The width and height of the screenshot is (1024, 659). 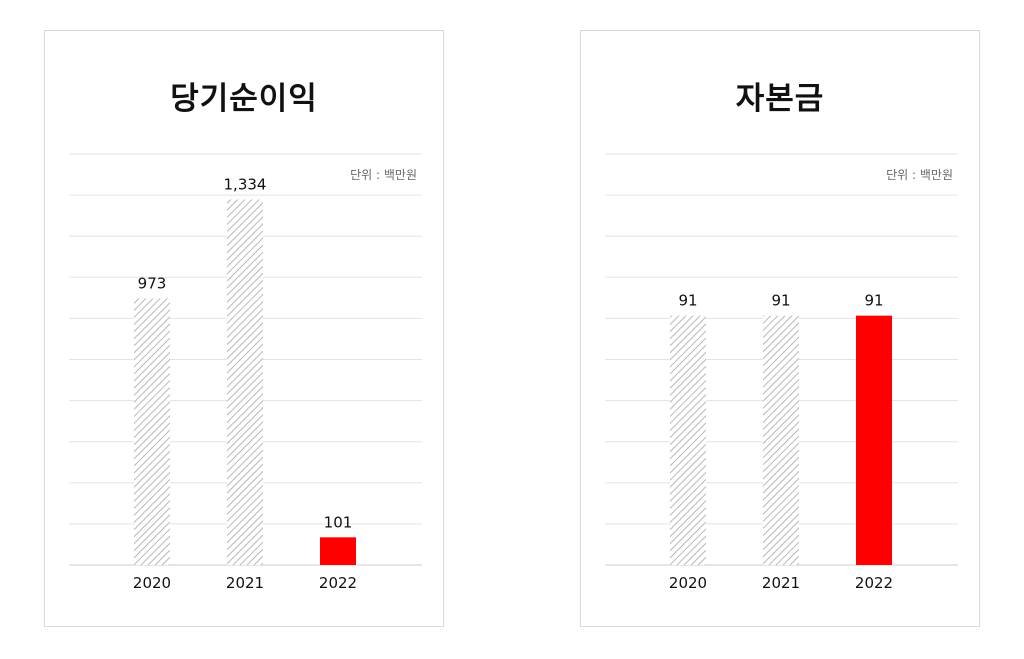 I want to click on data-label-2022: 91, so click(x=873, y=301).